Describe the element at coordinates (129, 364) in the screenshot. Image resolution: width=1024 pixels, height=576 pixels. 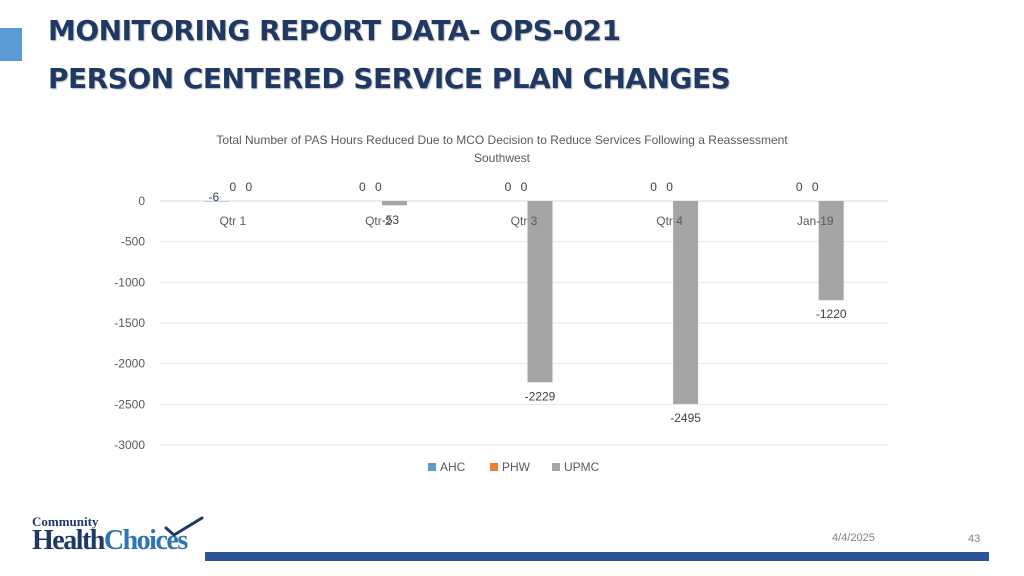
I see `y-tick-label: -2000` at that location.